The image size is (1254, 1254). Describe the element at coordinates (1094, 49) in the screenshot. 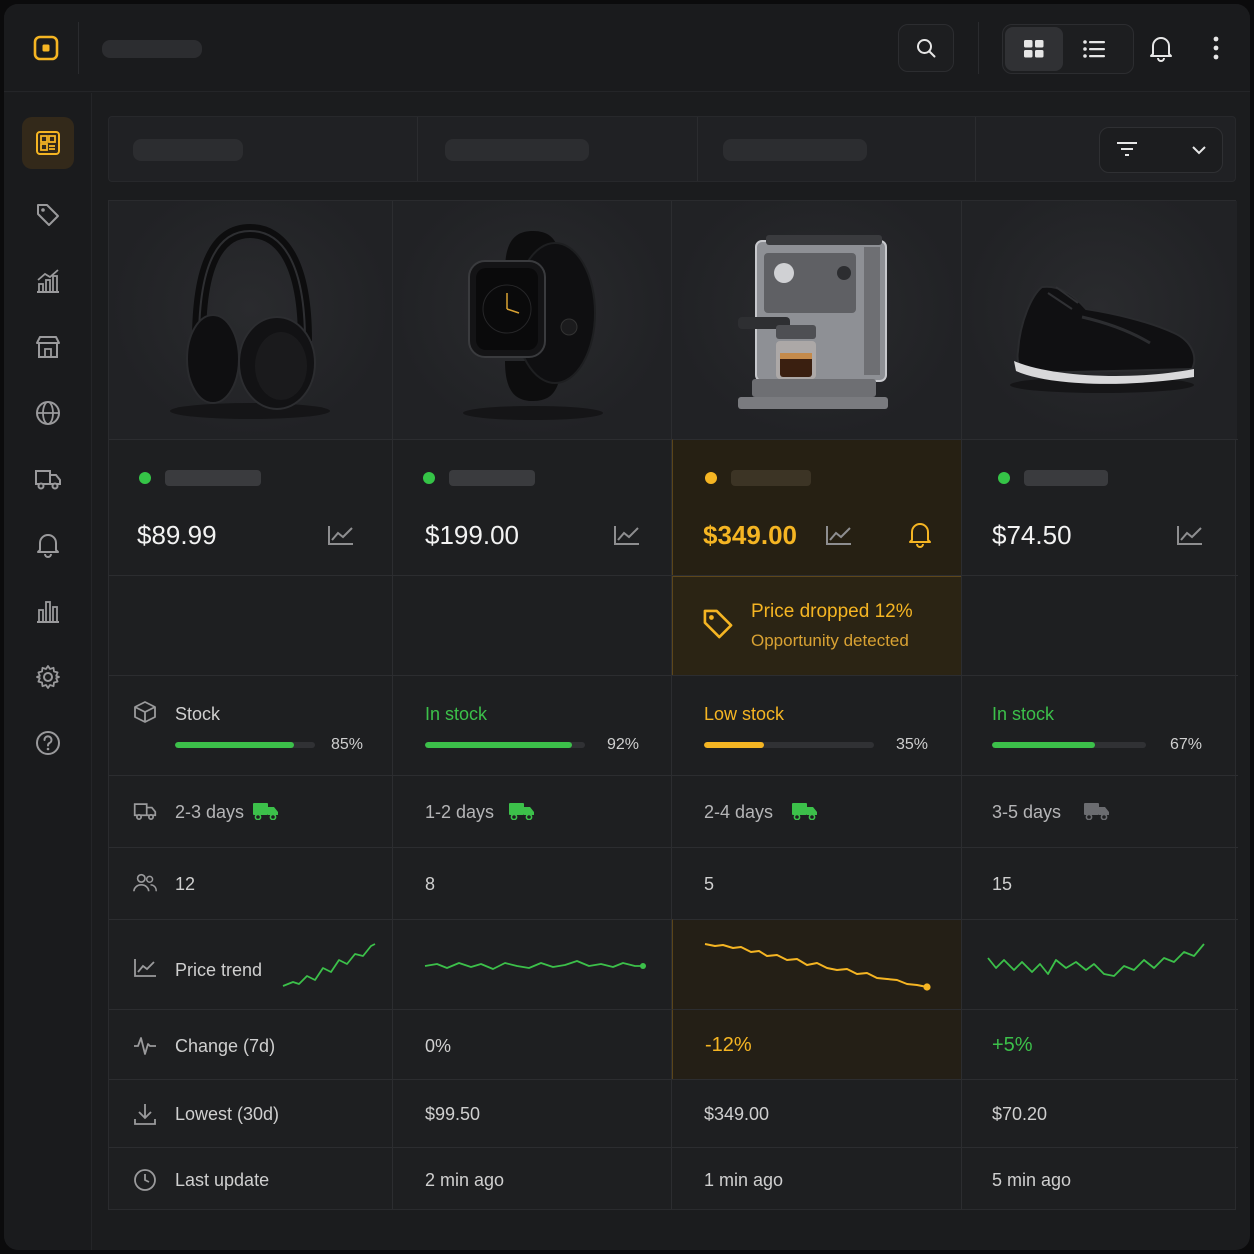

I see `list-view-button` at that location.